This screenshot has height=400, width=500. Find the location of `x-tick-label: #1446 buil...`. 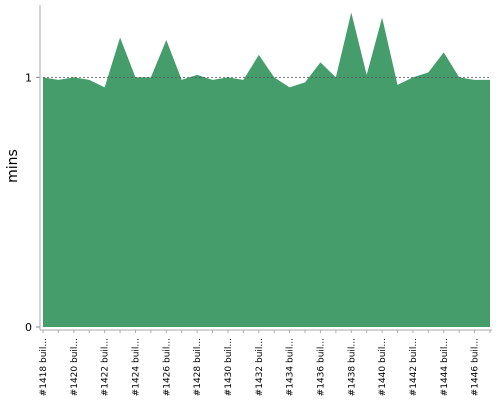

x-tick-label: #1446 buil... is located at coordinates (476, 367).